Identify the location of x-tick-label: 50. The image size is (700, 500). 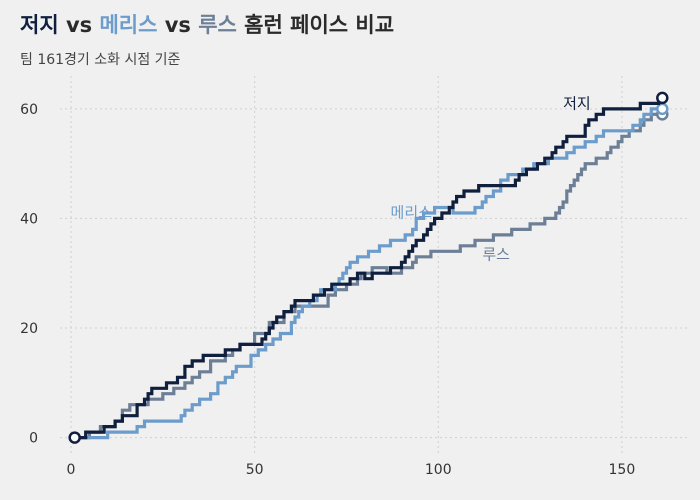
(255, 470).